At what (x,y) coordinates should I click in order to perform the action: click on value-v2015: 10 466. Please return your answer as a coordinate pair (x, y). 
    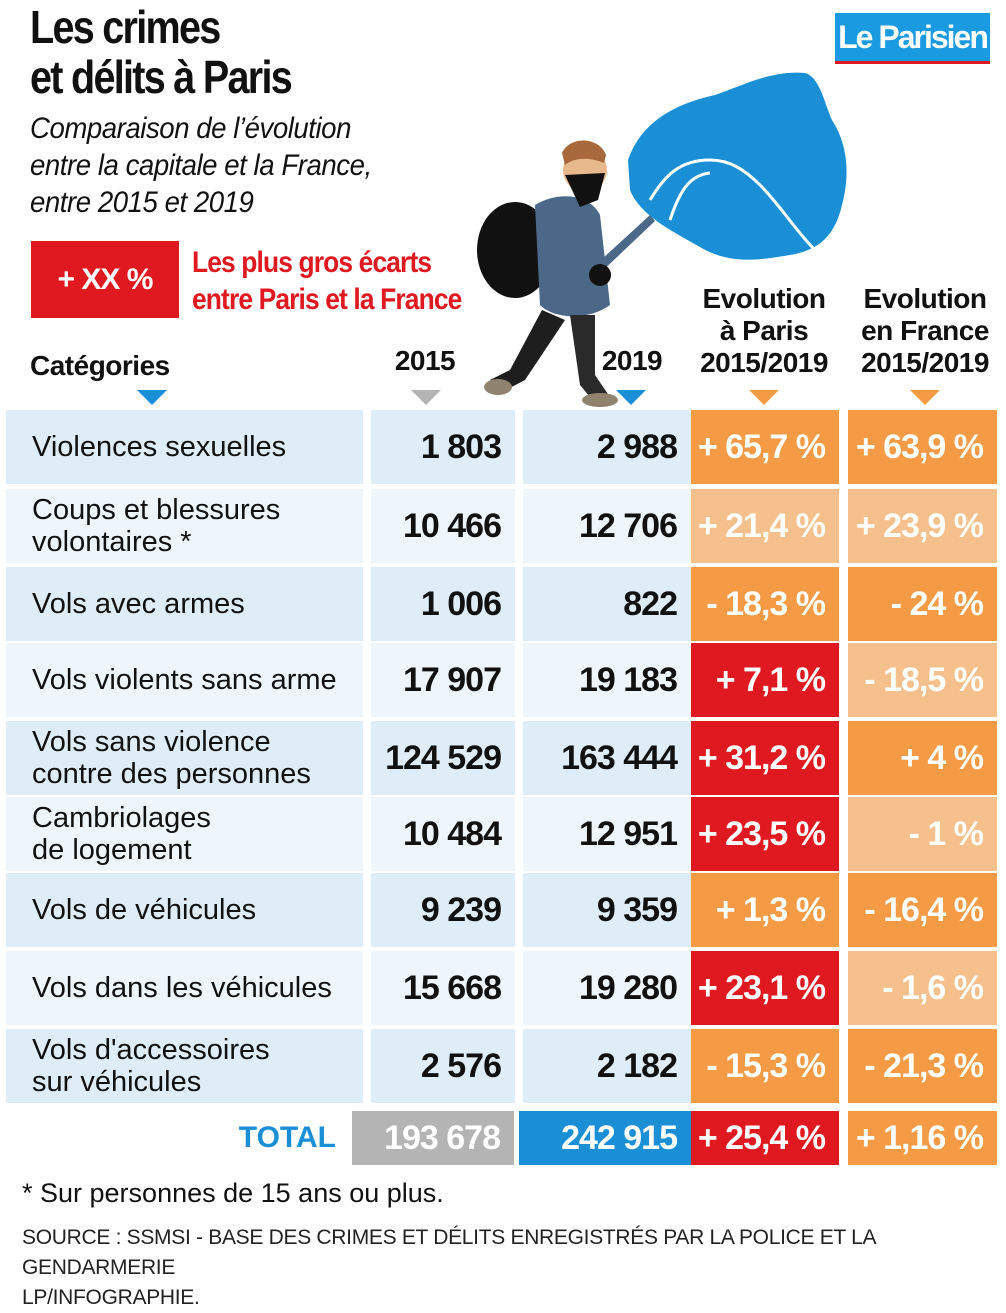
    Looking at the image, I should click on (443, 526).